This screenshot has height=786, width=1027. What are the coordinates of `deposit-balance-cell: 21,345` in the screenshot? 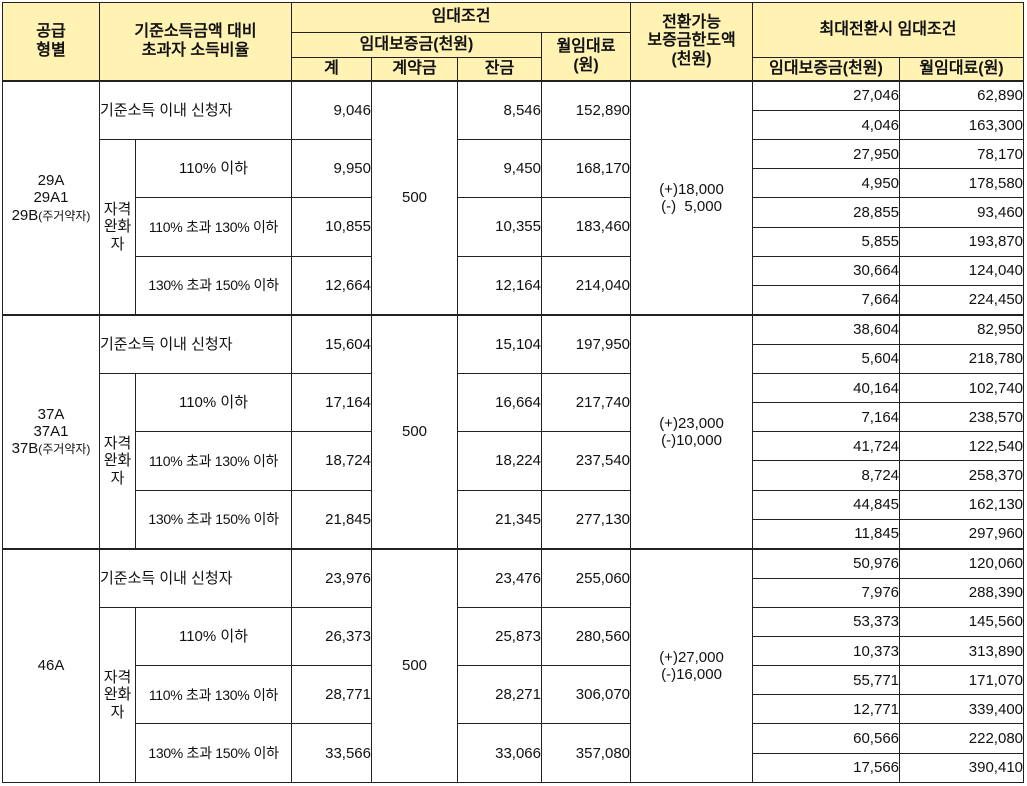 It's located at (499, 519).